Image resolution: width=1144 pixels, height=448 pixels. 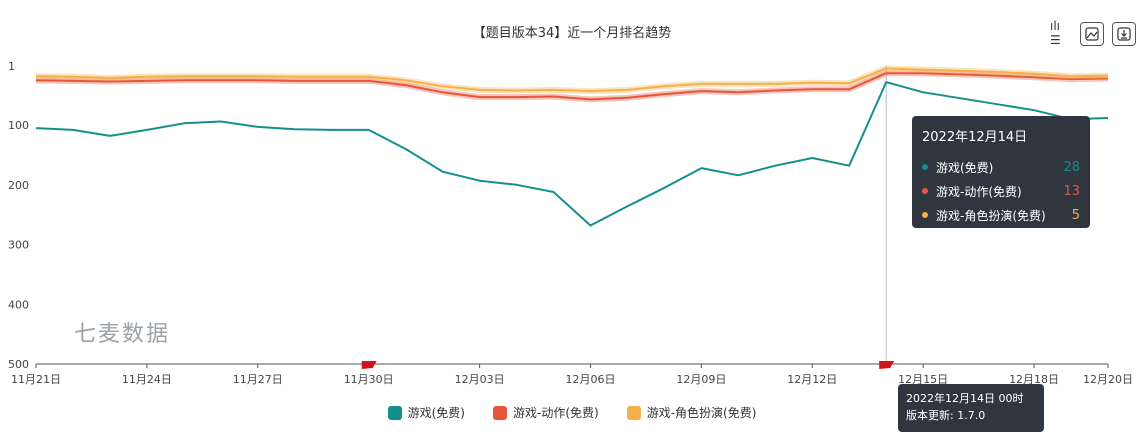 What do you see at coordinates (436, 413) in the screenshot?
I see `legend-label: 游戏(免费)` at bounding box center [436, 413].